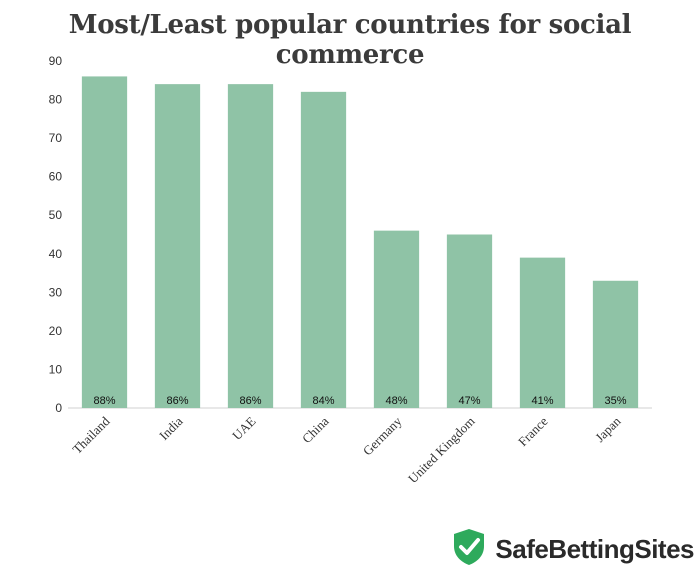 The width and height of the screenshot is (700, 578). What do you see at coordinates (382, 435) in the screenshot?
I see `x-tick-label: Germany` at bounding box center [382, 435].